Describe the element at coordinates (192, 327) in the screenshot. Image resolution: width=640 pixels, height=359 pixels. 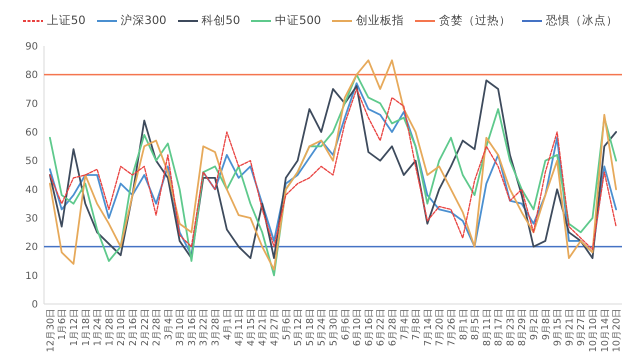
I see `x-tick-label: 3月16日` at that location.